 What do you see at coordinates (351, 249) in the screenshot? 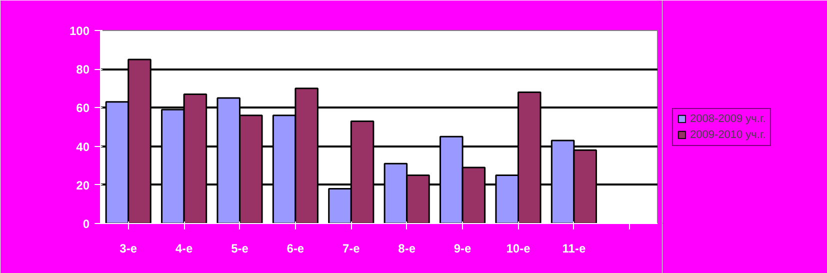
I see `x-tick-label: 7-е` at bounding box center [351, 249].